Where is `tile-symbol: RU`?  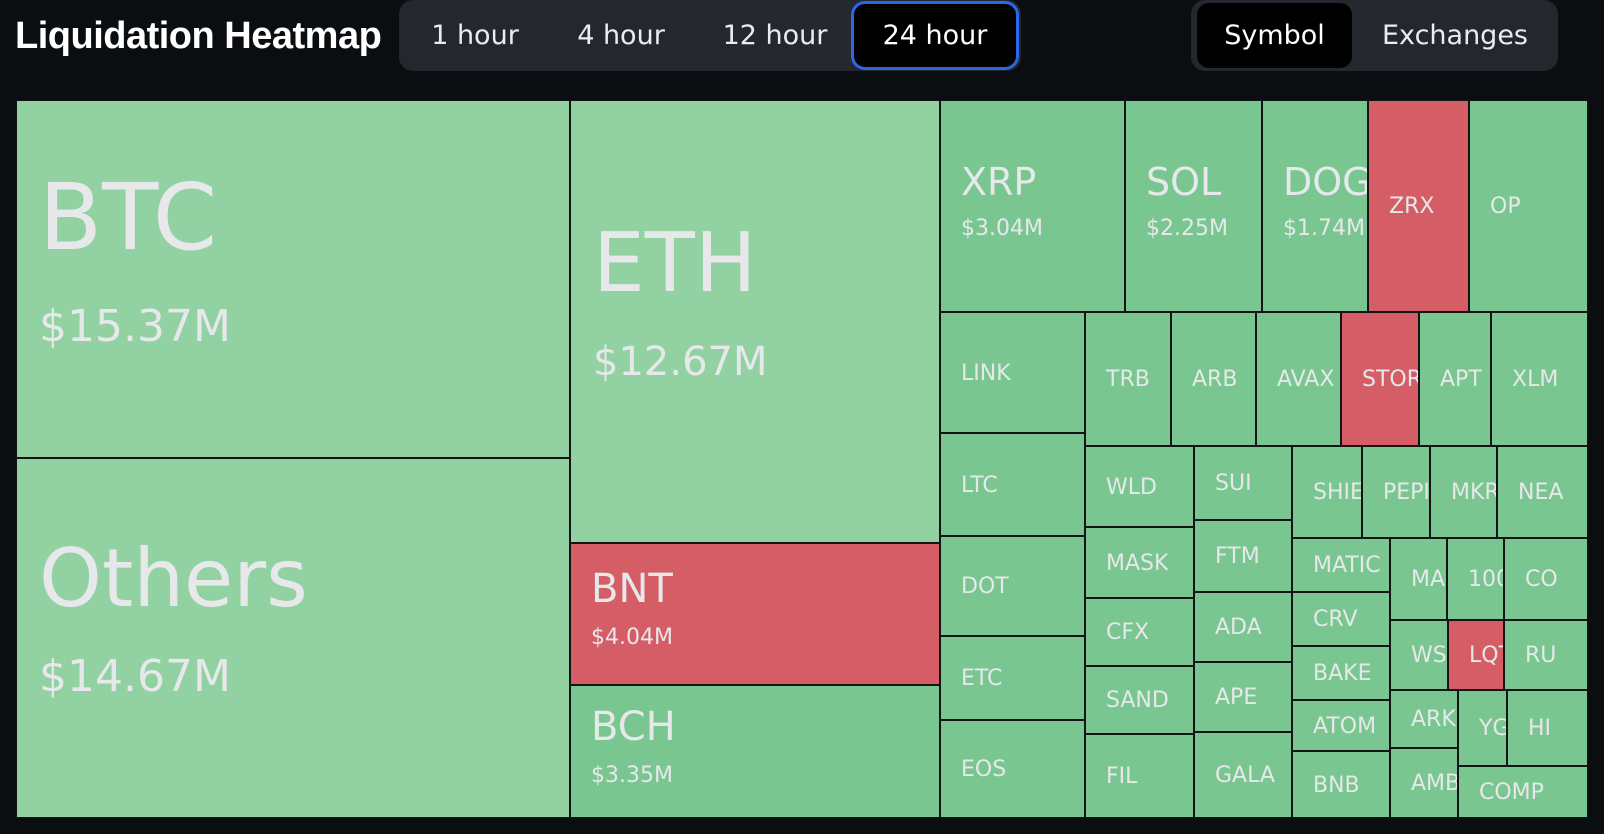
tile-symbol: RU is located at coordinates (1541, 655).